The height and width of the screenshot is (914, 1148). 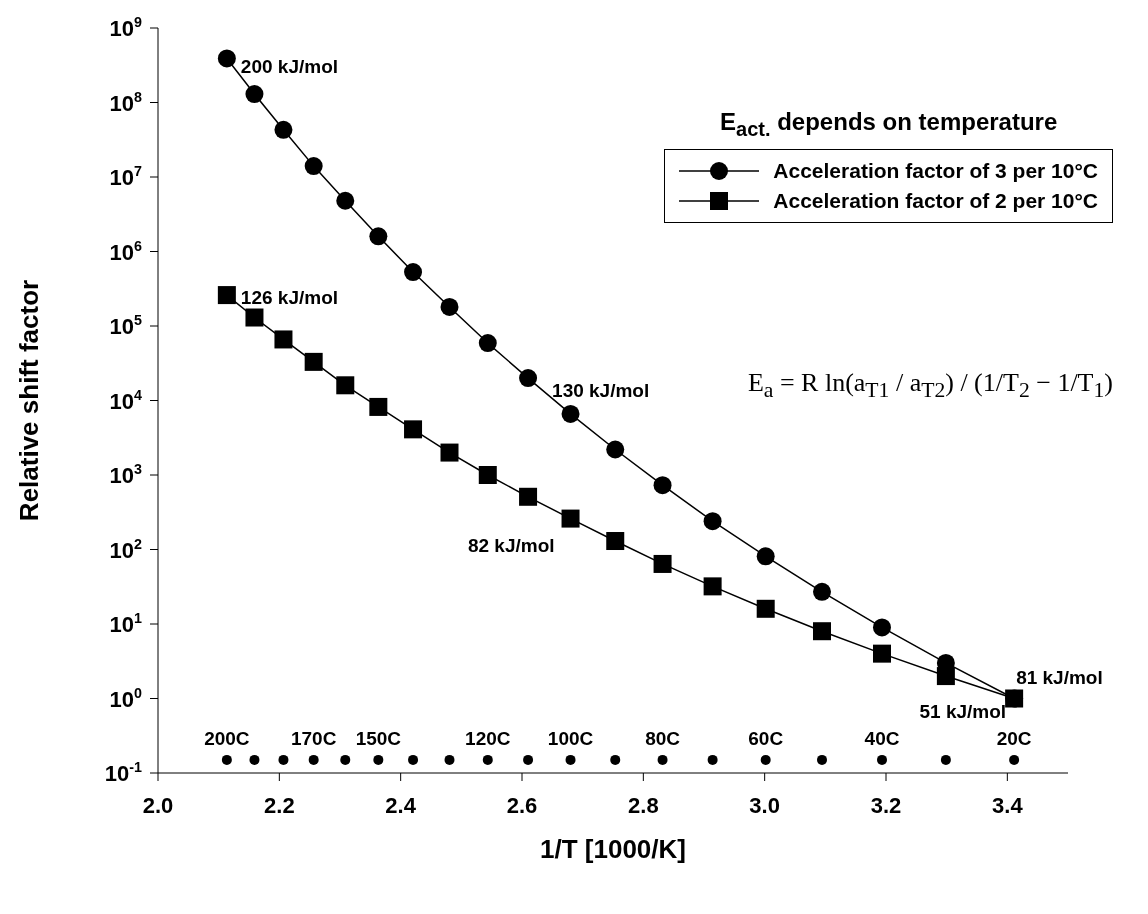 What do you see at coordinates (889, 124) in the screenshot?
I see `legend-title: E$_{act.}$ depends on temperature` at bounding box center [889, 124].